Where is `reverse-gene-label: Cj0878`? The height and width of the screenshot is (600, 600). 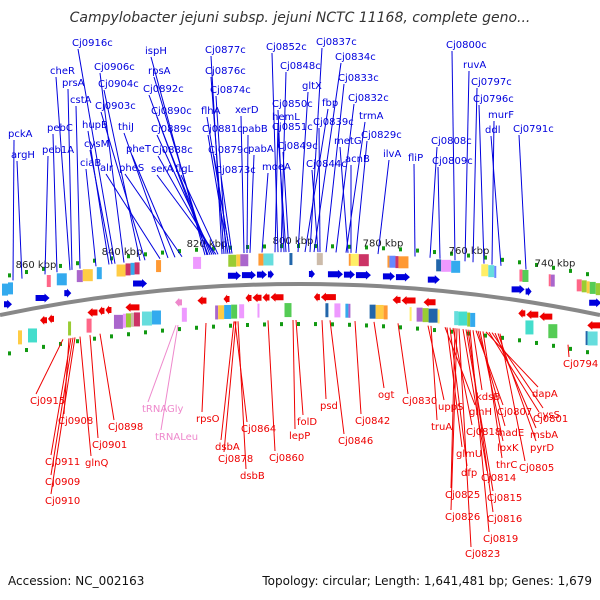
reverse-gene-label: Cj0878 is located at coordinates (235, 459).